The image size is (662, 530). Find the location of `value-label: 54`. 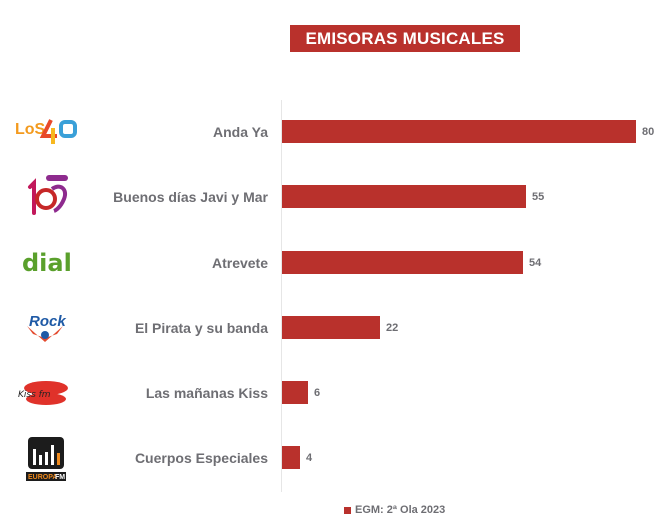

value-label: 54 is located at coordinates (535, 263).